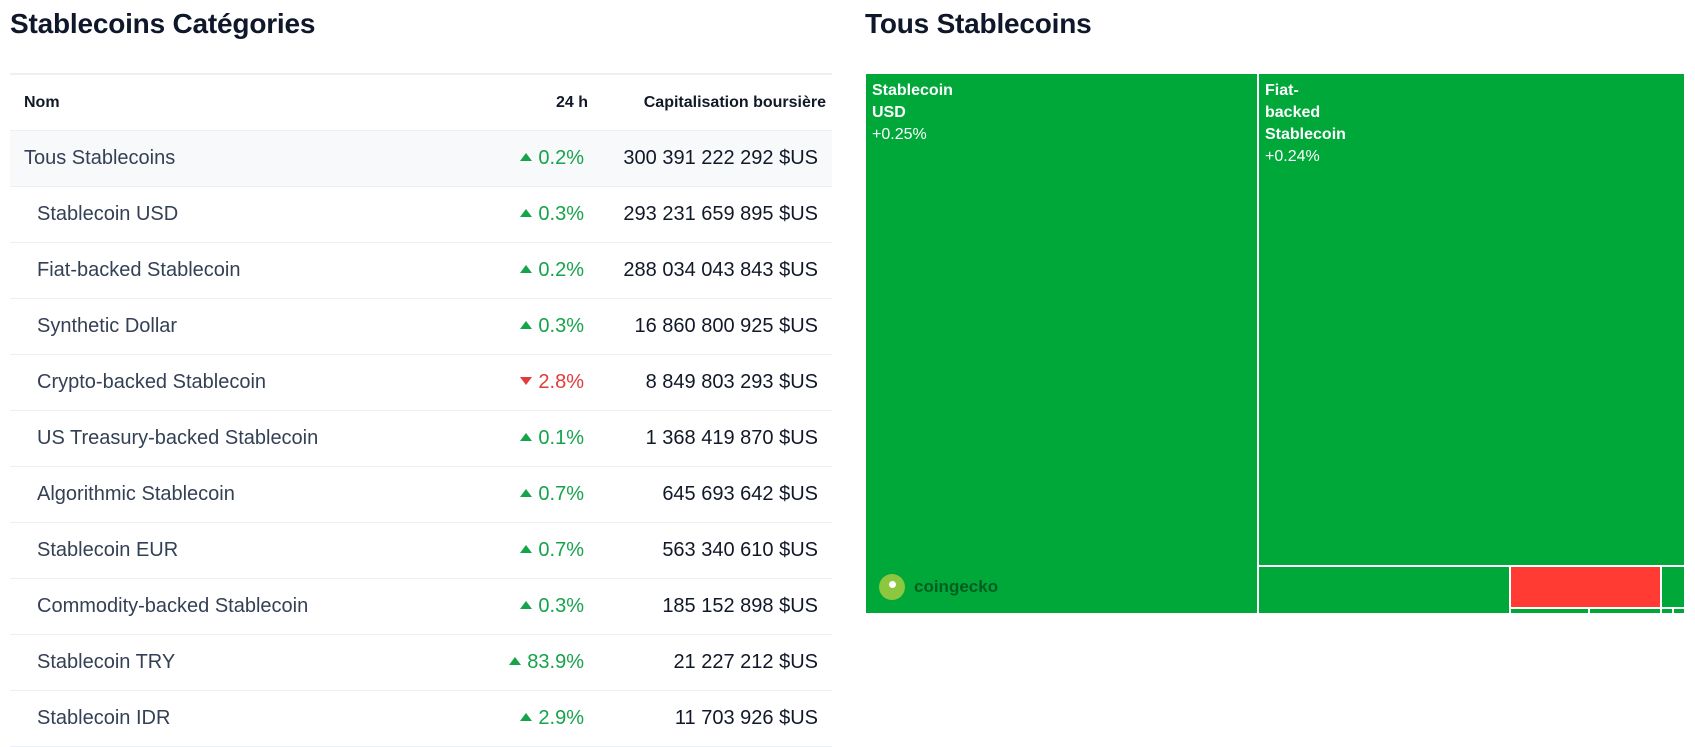 This screenshot has height=747, width=1695. What do you see at coordinates (720, 158) in the screenshot?
I see `market-cap-value: 300 391 222 292 $US` at bounding box center [720, 158].